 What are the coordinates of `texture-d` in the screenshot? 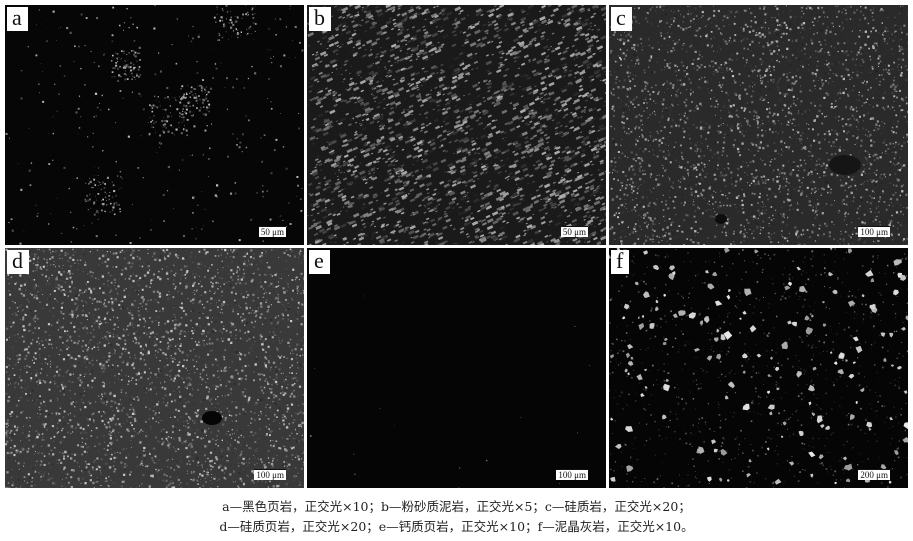 It's located at (154, 368).